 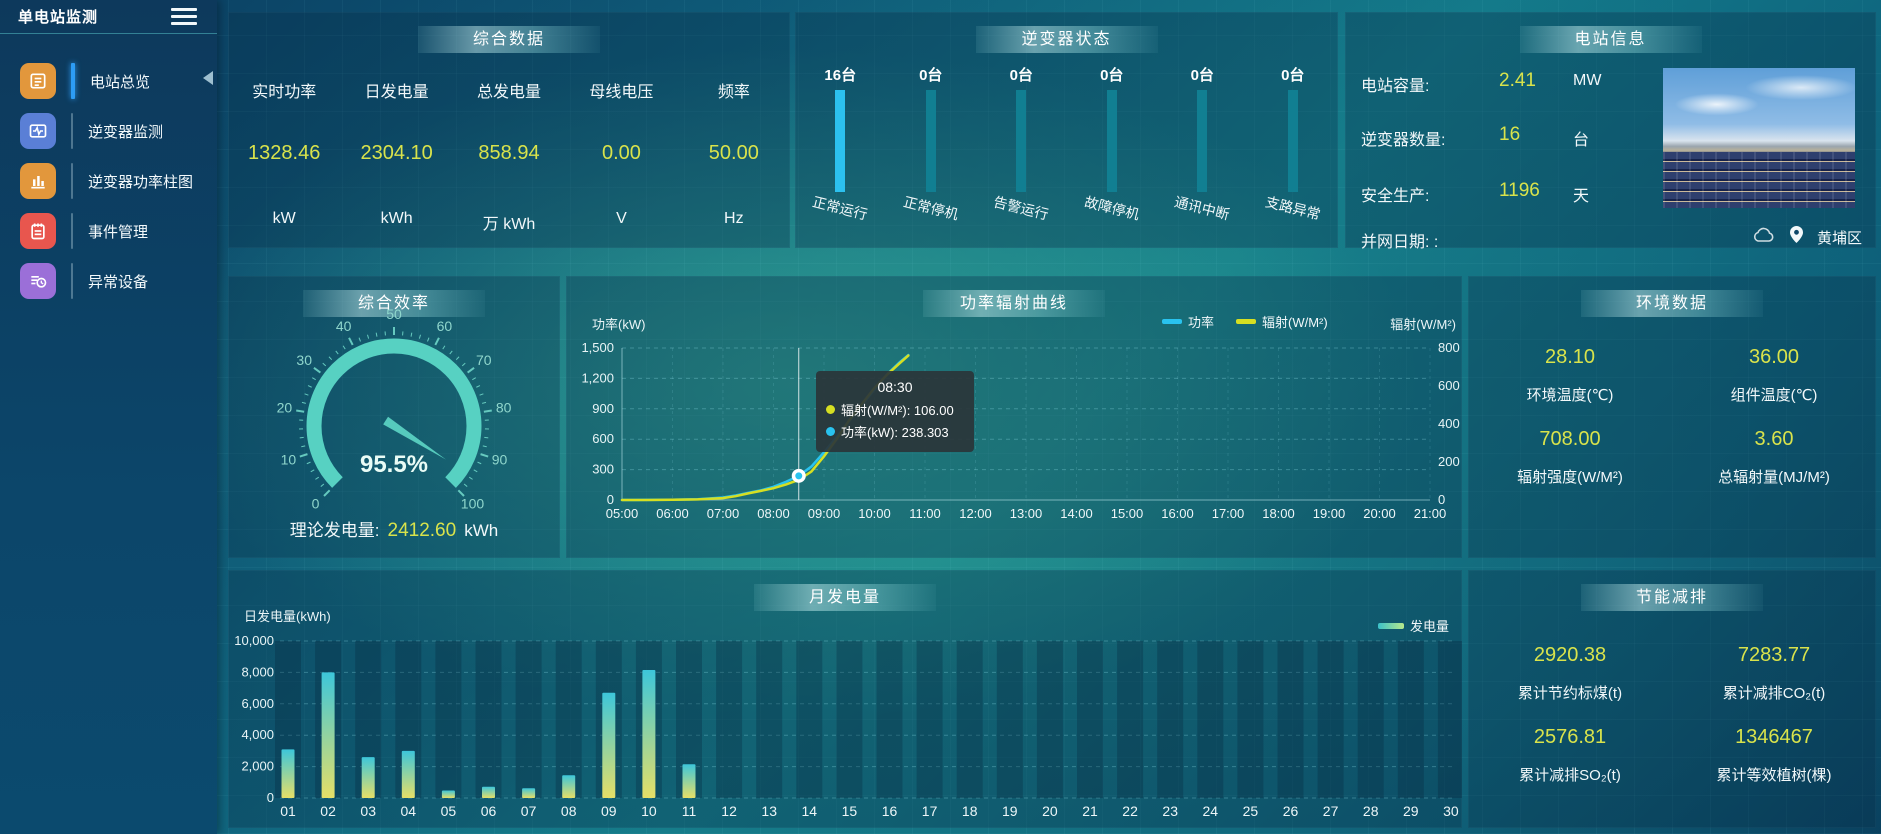 I want to click on svg-text: 09, so click(x=609, y=811).